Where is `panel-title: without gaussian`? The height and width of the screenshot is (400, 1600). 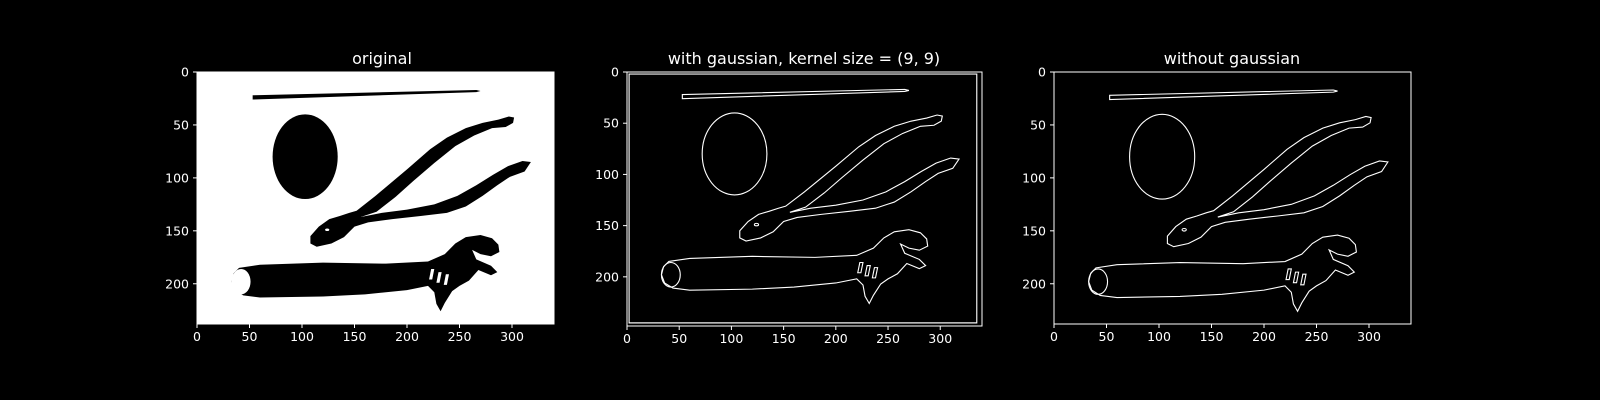
panel-title: without gaussian is located at coordinates (1232, 58).